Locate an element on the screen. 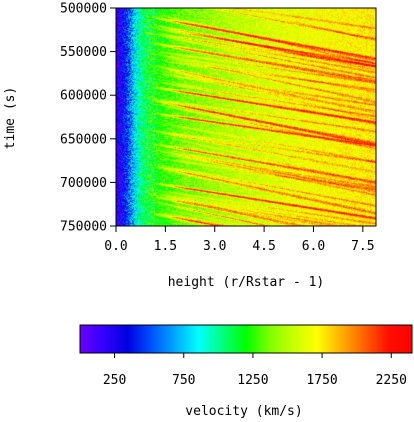 Image resolution: width=414 pixels, height=422 pixels. y-tick-label: 700000 is located at coordinates (83, 183).